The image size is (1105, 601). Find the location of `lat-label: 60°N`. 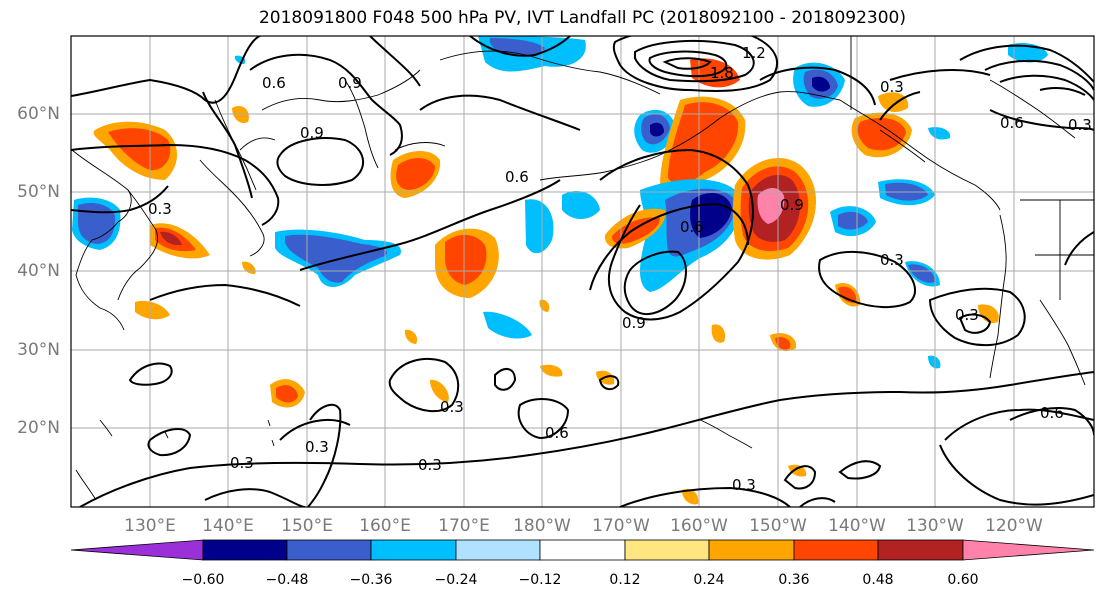

lat-label: 60°N is located at coordinates (38, 114).